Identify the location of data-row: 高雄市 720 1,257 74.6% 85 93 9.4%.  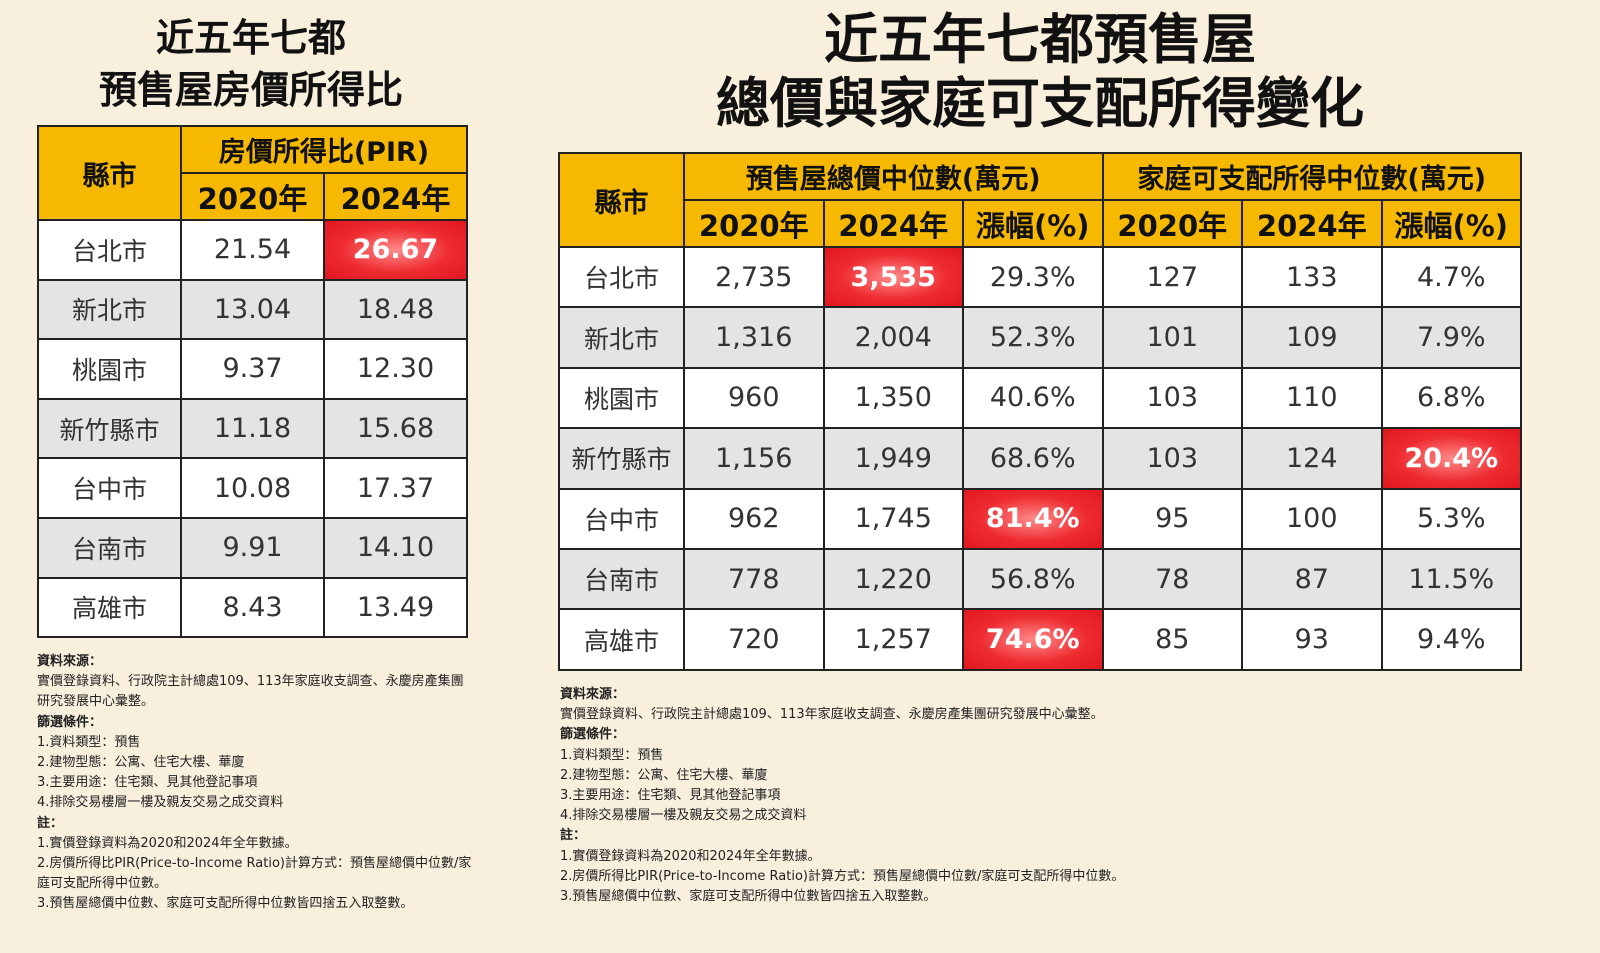
(1040, 639).